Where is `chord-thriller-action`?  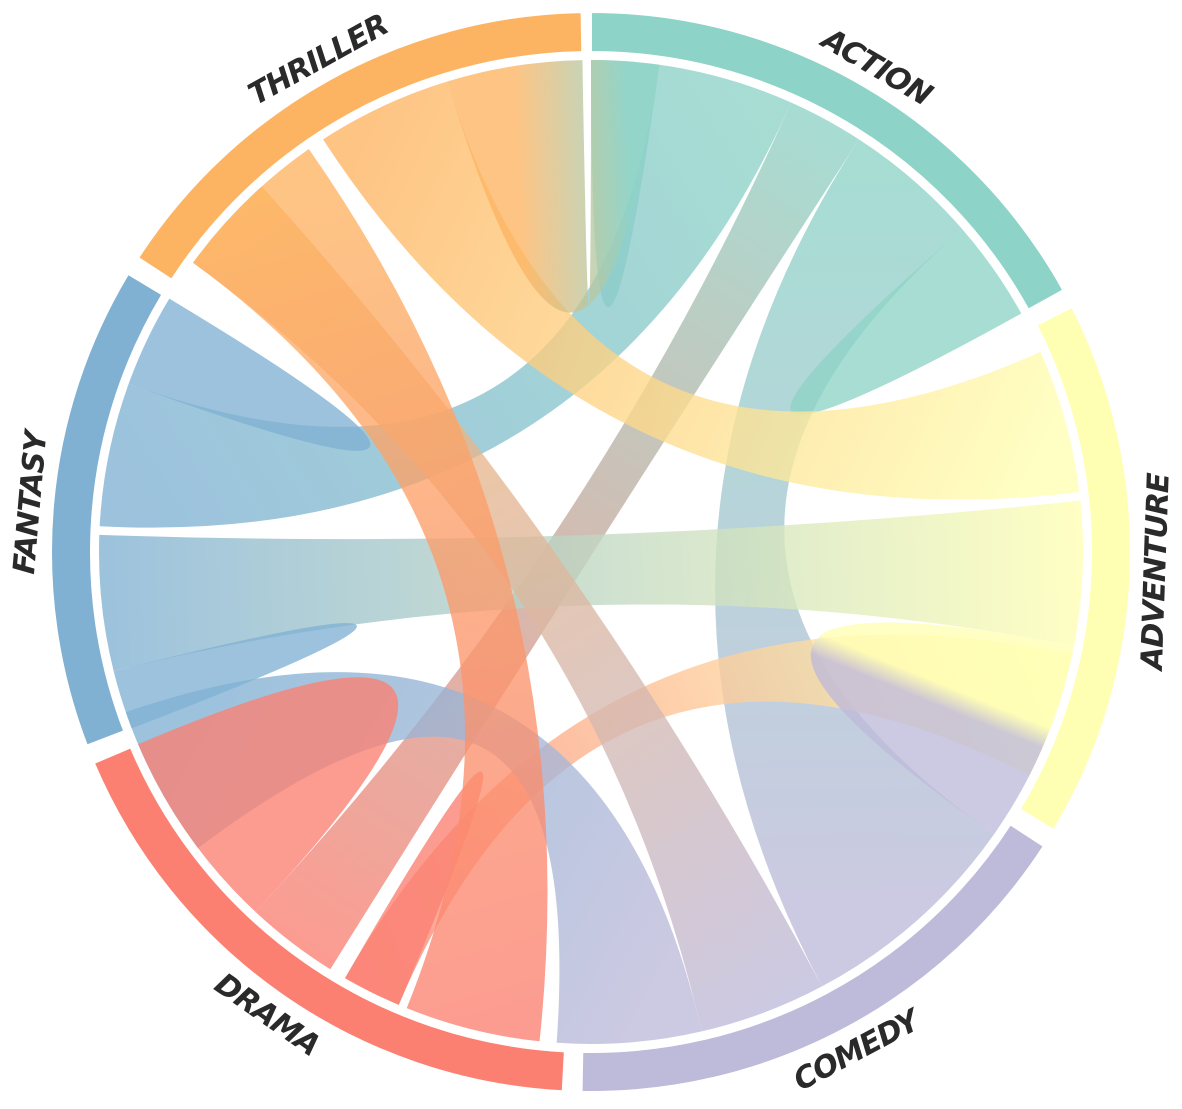
chord-thriller-action is located at coordinates (553, 186).